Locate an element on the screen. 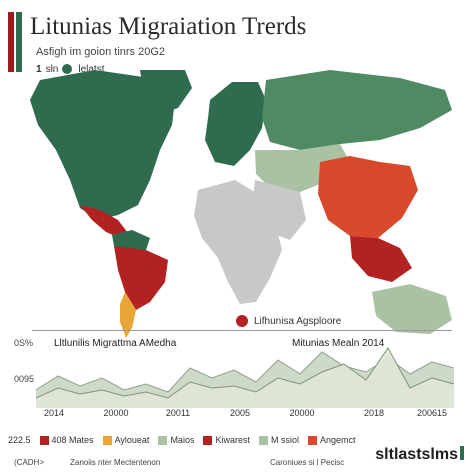 Image resolution: width=474 pixels, height=474 pixels. region-russia is located at coordinates (357, 110).